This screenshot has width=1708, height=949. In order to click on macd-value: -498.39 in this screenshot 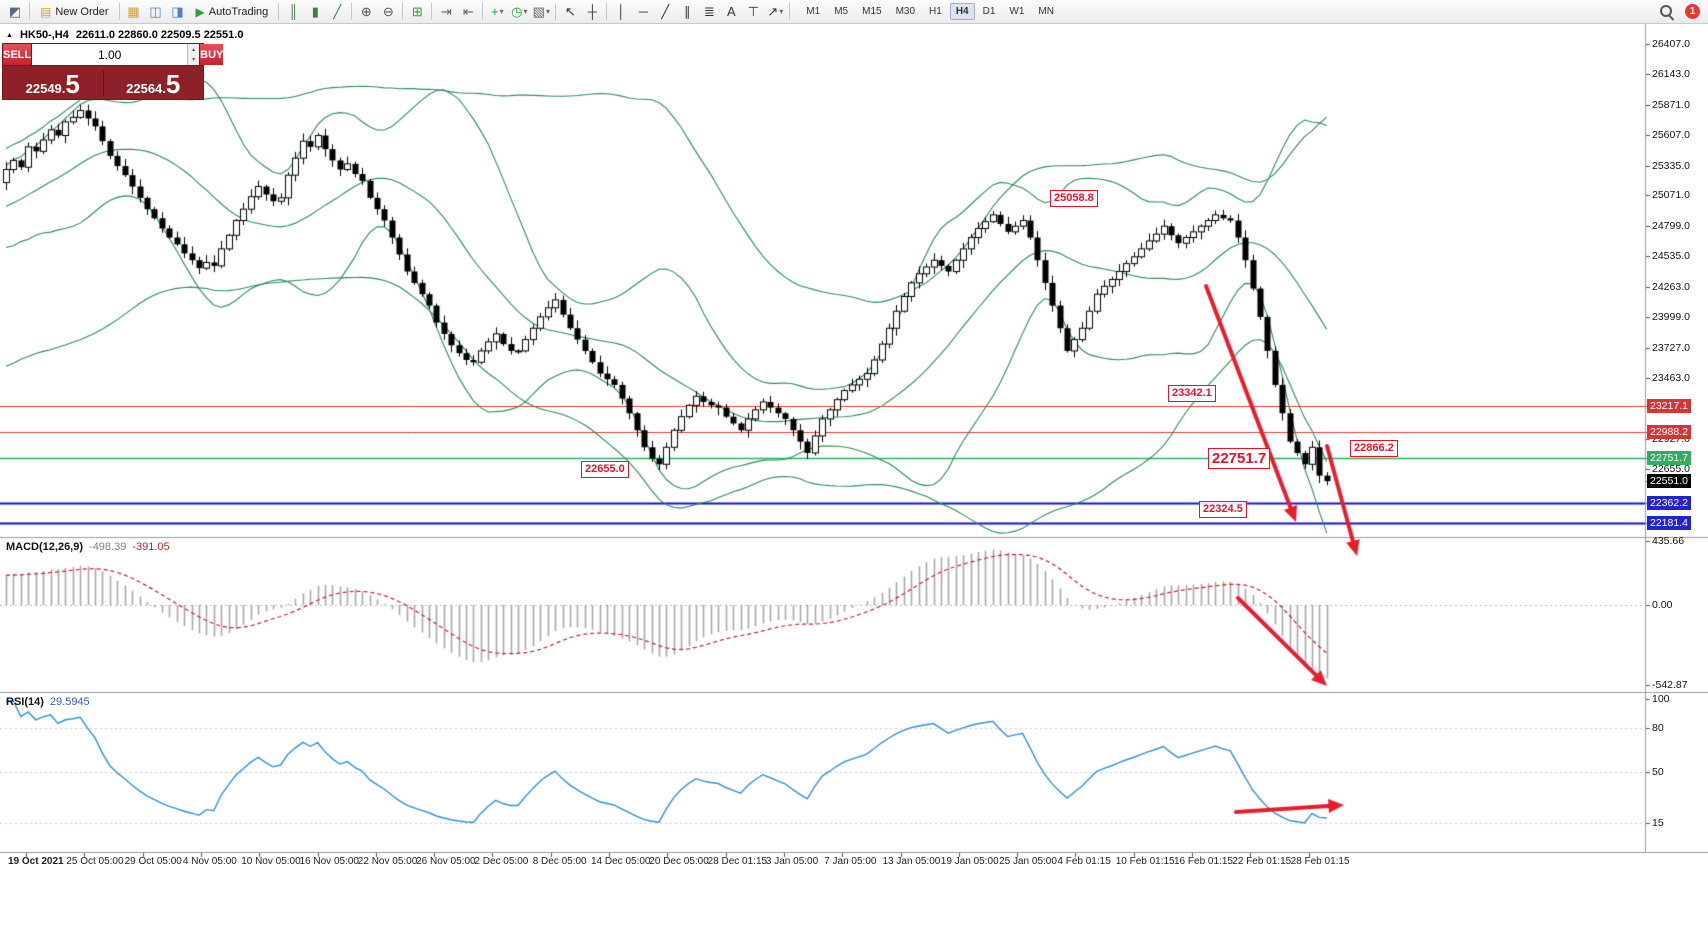, I will do `click(108, 547)`.